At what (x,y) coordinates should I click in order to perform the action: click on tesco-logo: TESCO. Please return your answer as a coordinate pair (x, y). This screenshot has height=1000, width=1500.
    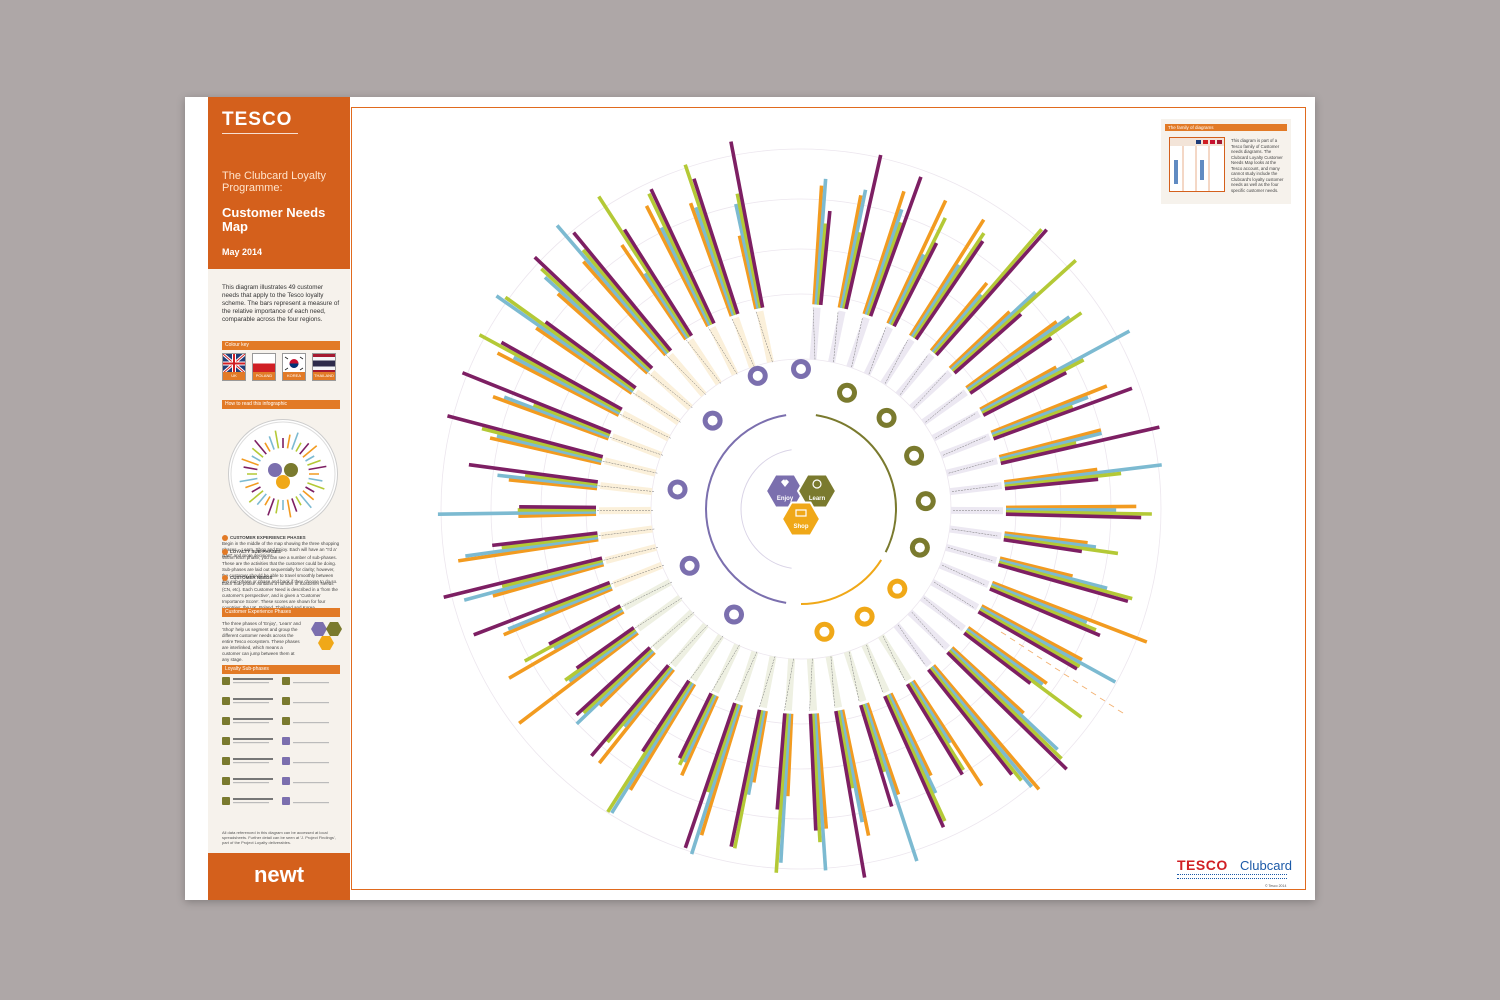
    Looking at the image, I should click on (257, 119).